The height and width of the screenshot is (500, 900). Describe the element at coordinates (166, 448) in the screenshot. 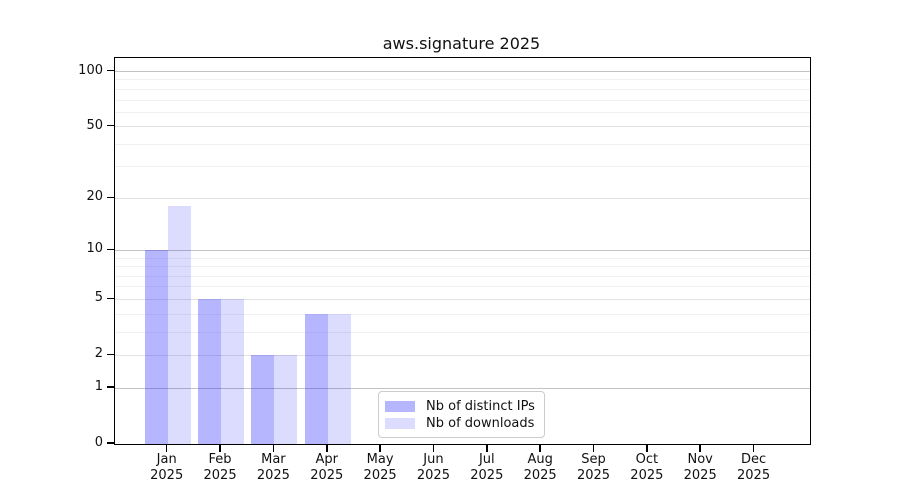

I see `x-tick-mark-jan` at that location.